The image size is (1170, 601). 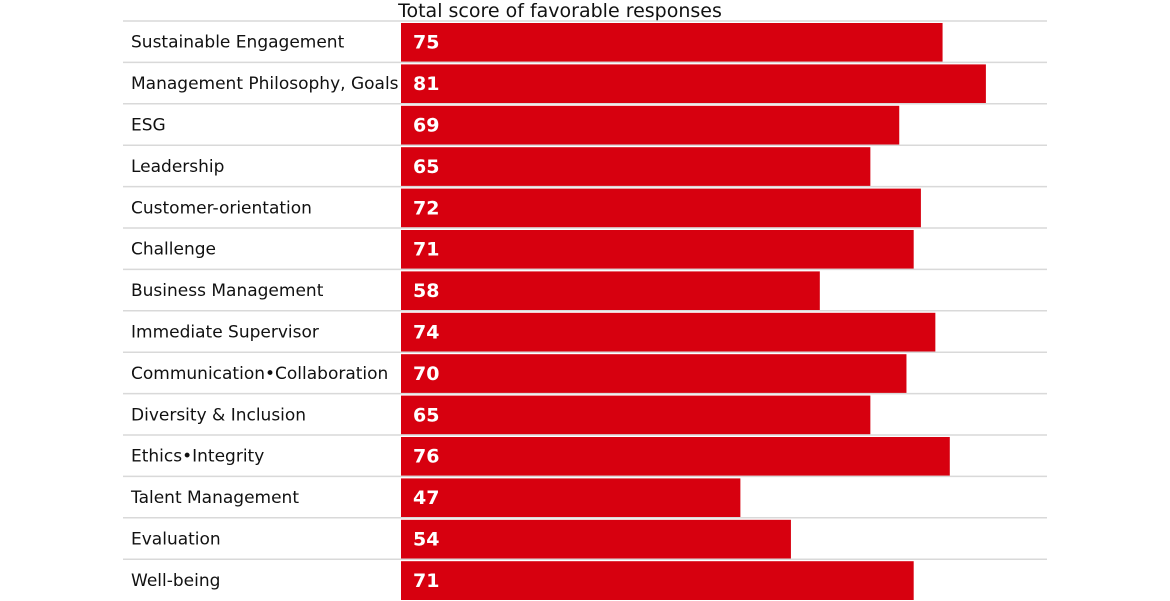 What do you see at coordinates (238, 43) in the screenshot?
I see `category-label-1: Sustainable Engagement` at bounding box center [238, 43].